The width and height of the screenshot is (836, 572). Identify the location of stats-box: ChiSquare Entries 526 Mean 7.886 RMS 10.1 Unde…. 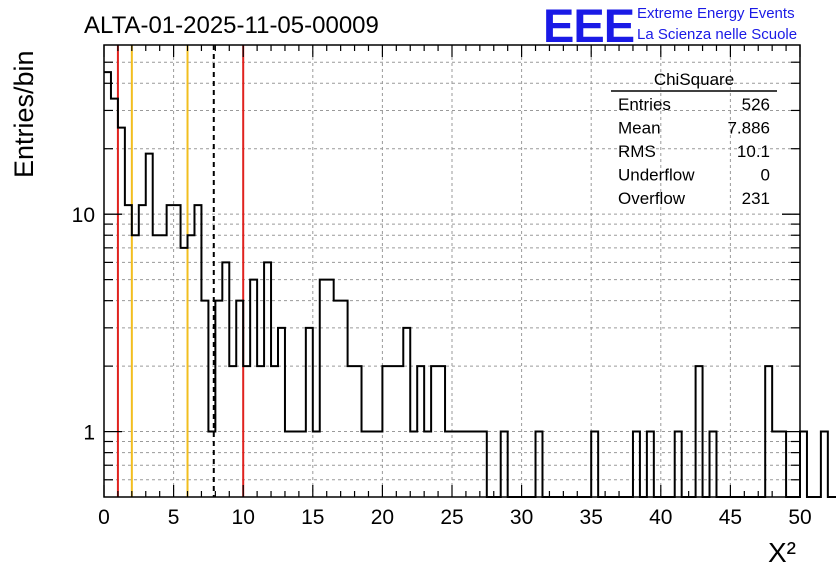
(694, 139).